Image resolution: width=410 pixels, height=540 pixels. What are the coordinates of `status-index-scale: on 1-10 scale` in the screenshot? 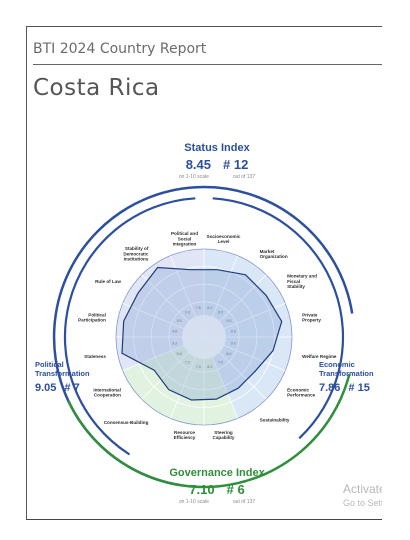 It's located at (193, 177).